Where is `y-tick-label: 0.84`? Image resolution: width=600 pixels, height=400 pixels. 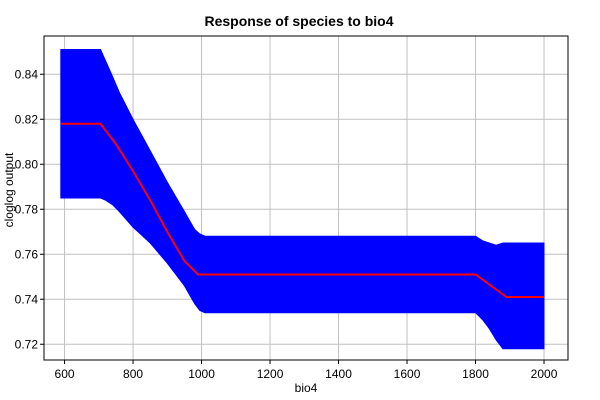
y-tick-label: 0.84 is located at coordinates (27, 74).